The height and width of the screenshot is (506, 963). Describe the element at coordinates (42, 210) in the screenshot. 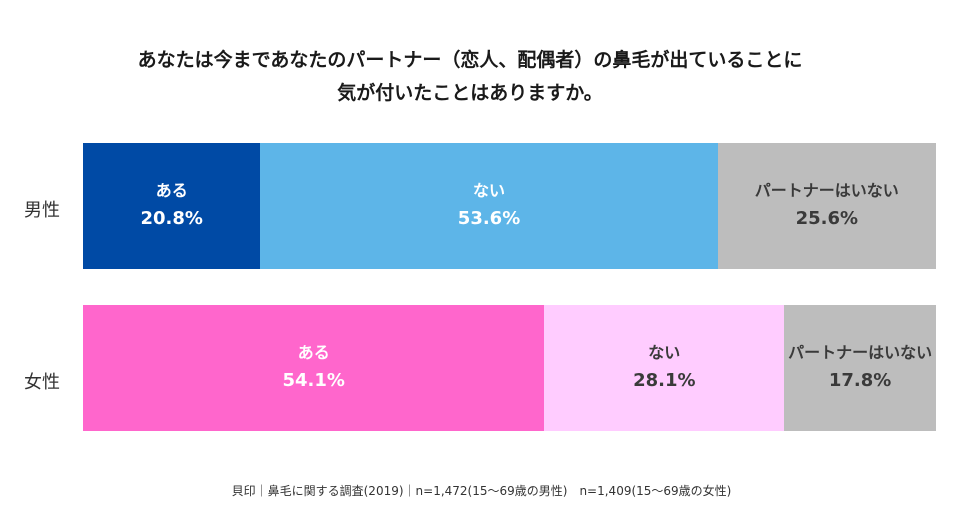

I see `row-label-male: 男性` at that location.